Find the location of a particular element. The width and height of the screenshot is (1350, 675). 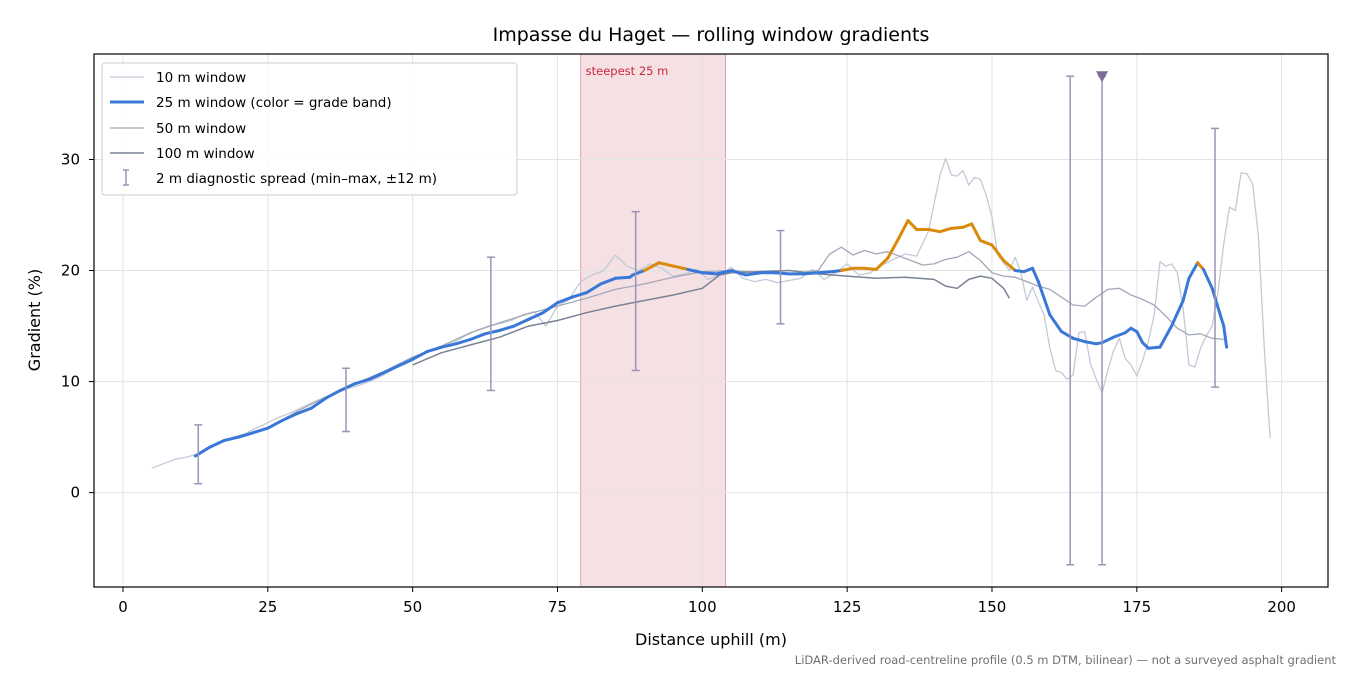

x-tick-label: 75 is located at coordinates (557, 607).